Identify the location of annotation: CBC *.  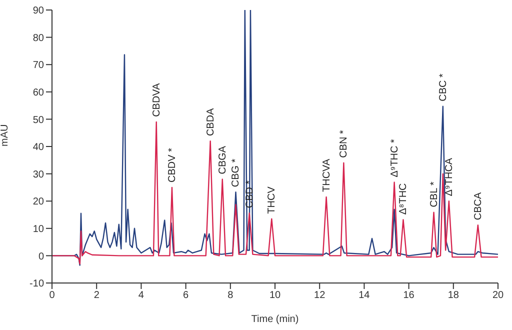
(443, 87).